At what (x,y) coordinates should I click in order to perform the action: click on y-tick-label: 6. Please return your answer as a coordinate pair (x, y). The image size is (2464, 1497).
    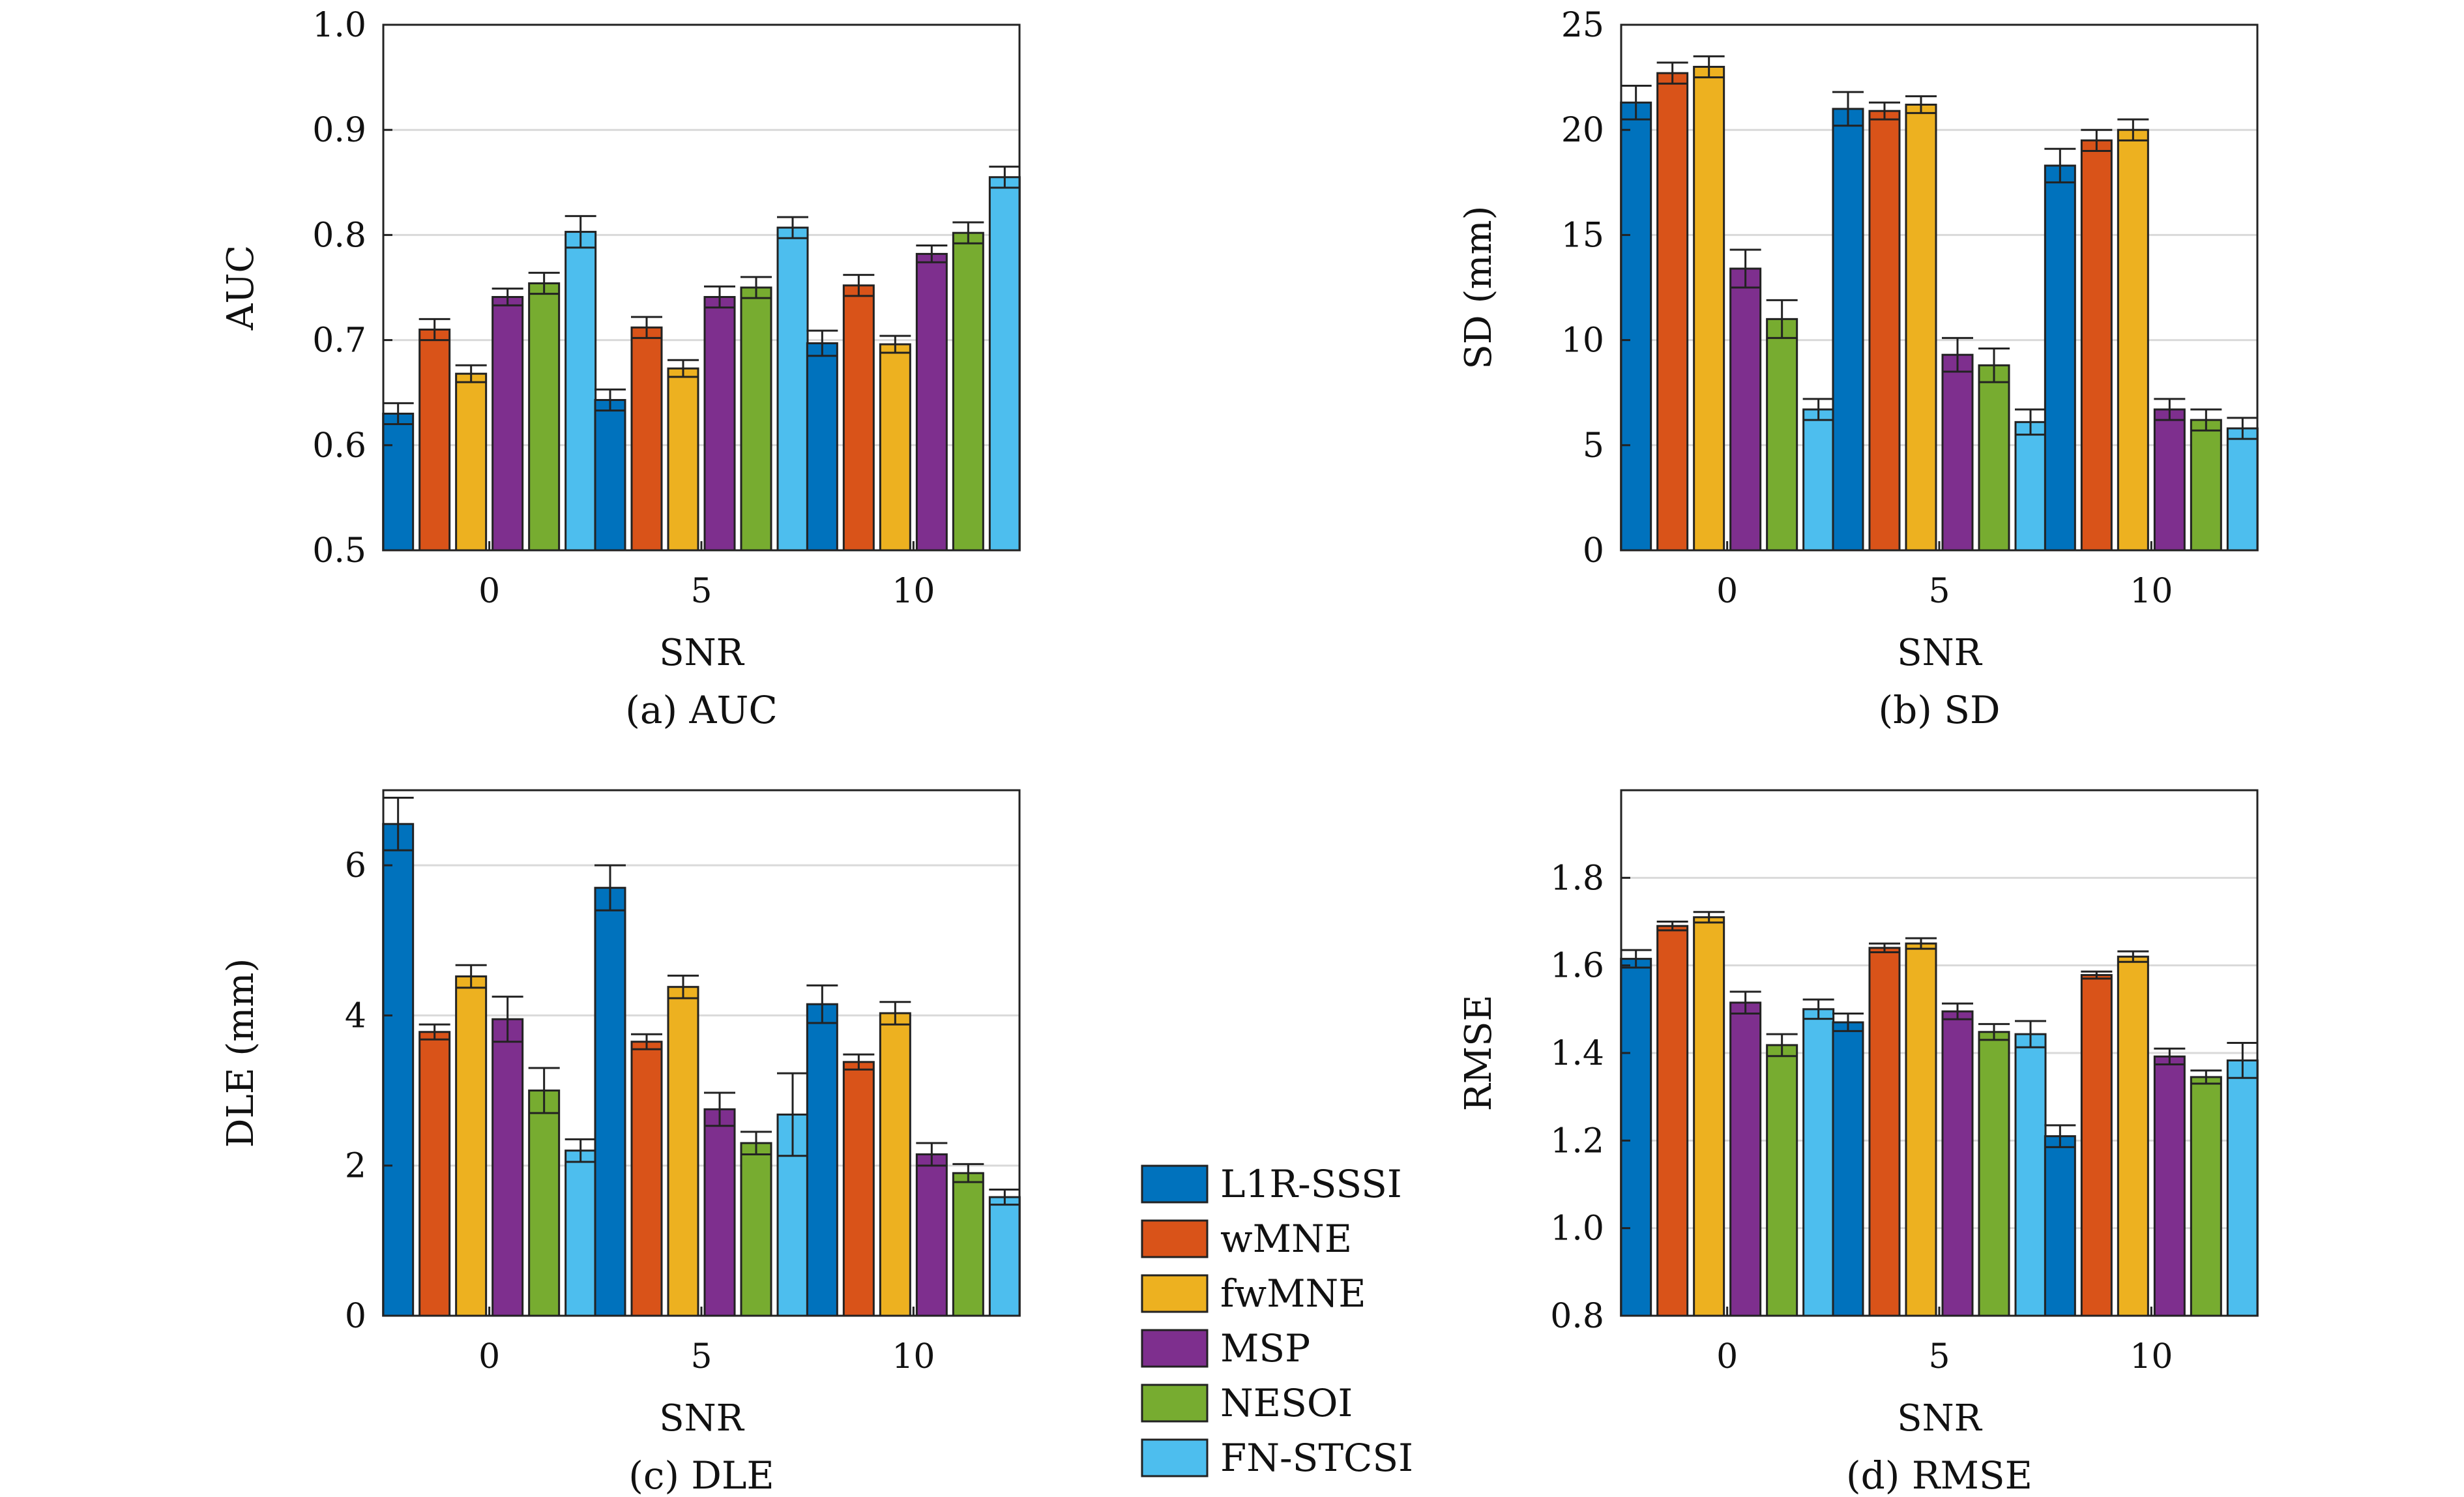
    Looking at the image, I should click on (356, 865).